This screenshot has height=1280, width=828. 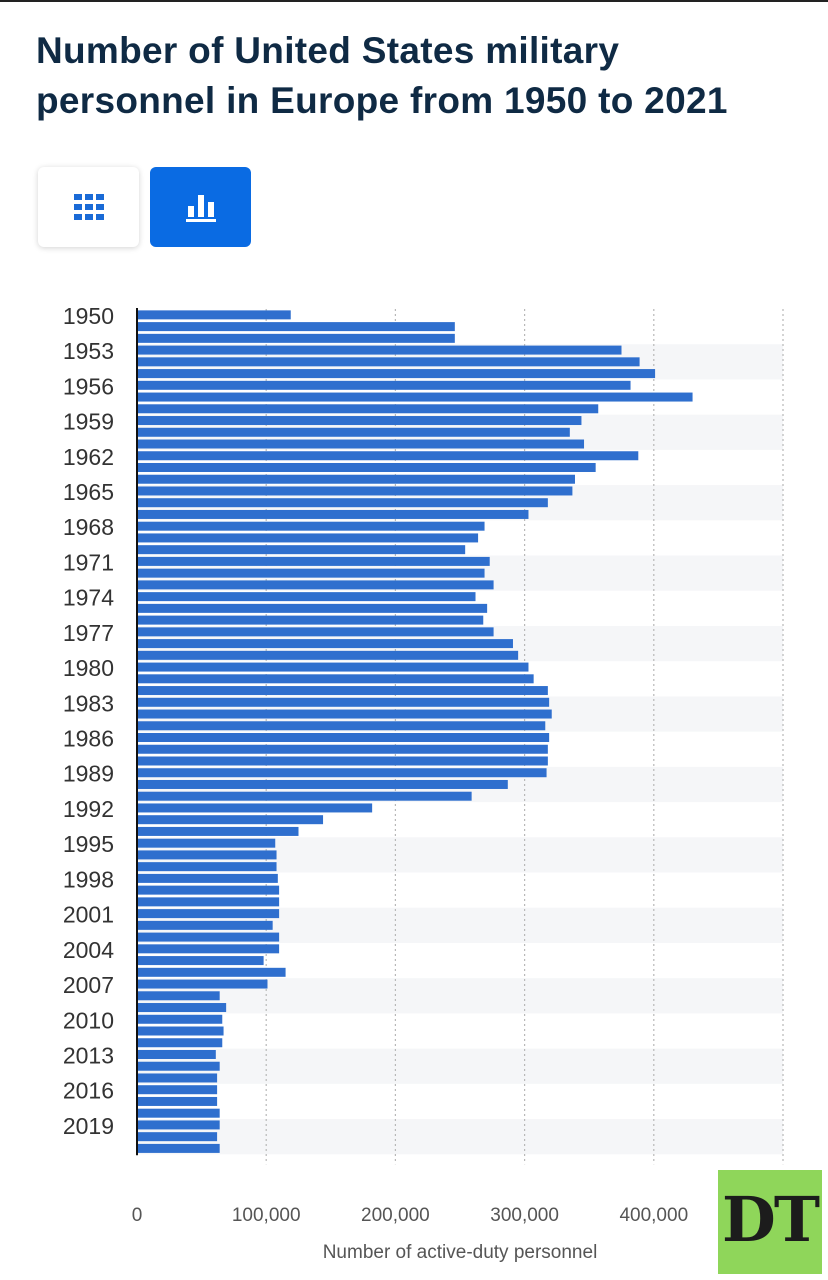 What do you see at coordinates (88, 351) in the screenshot?
I see `y-tick-label: 1953` at bounding box center [88, 351].